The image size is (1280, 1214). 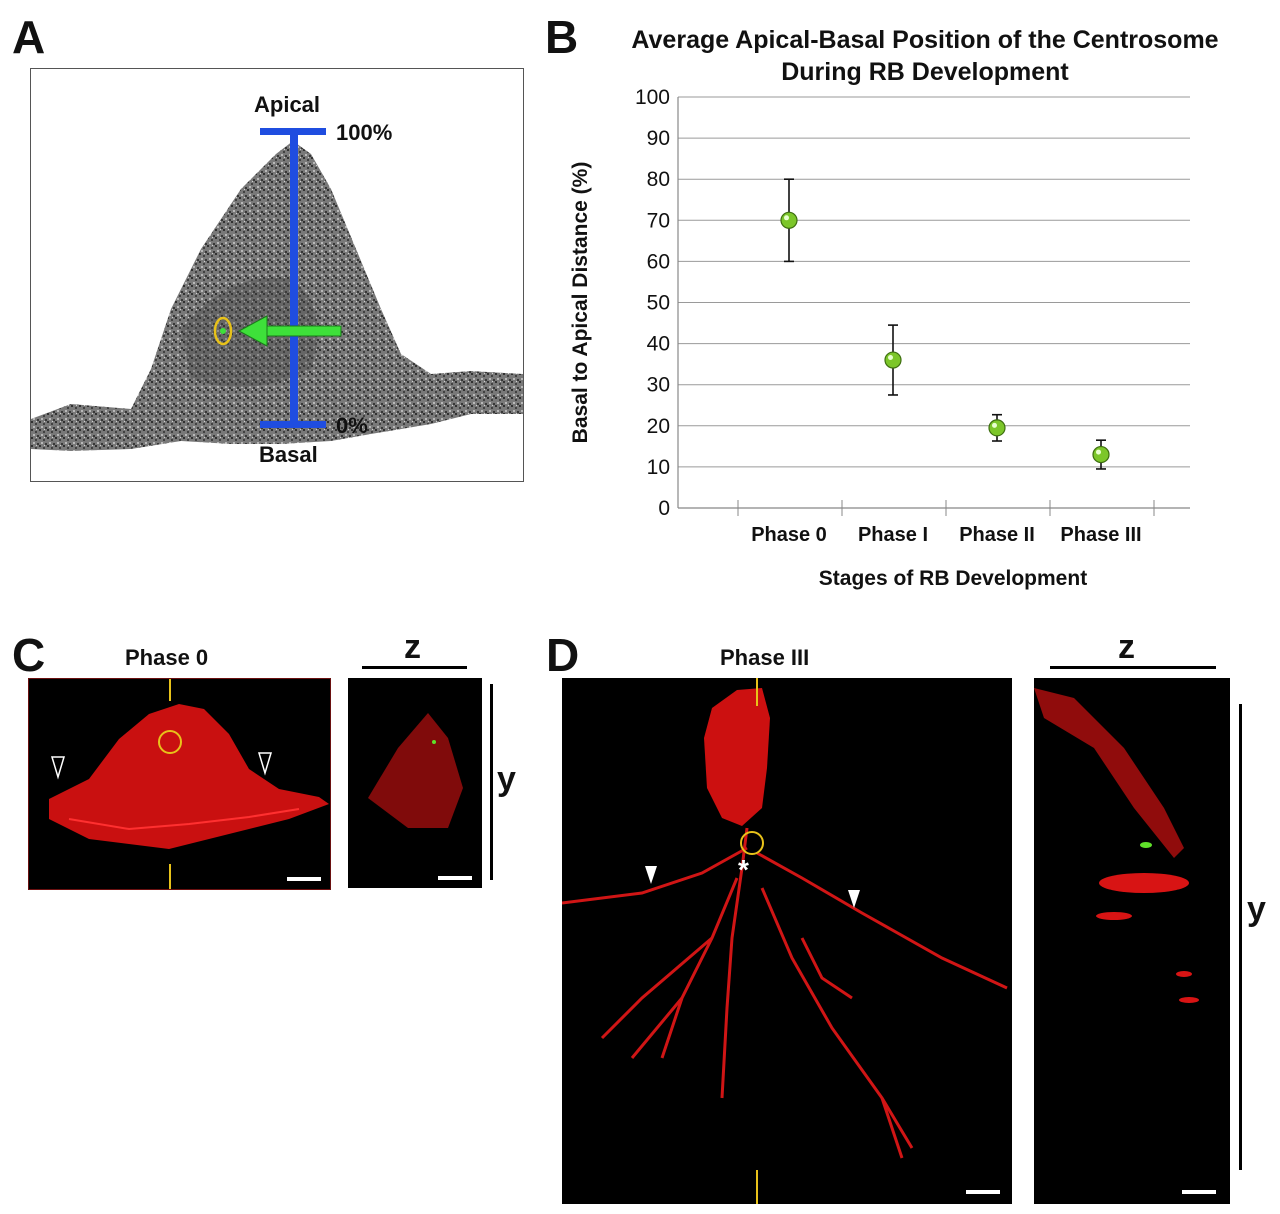 What do you see at coordinates (580, 303) in the screenshot?
I see `y-axis-label: Basal to Apical Distance (%)` at bounding box center [580, 303].